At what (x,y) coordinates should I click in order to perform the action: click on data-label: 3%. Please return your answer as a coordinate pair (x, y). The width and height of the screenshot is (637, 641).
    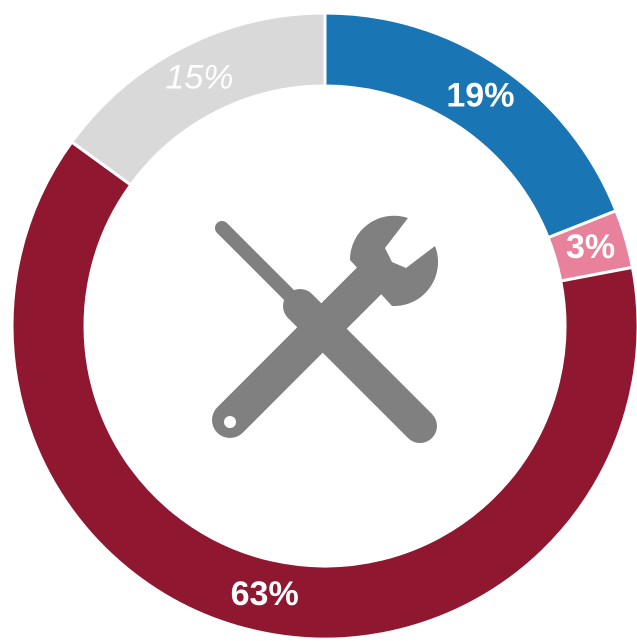
    Looking at the image, I should click on (590, 247).